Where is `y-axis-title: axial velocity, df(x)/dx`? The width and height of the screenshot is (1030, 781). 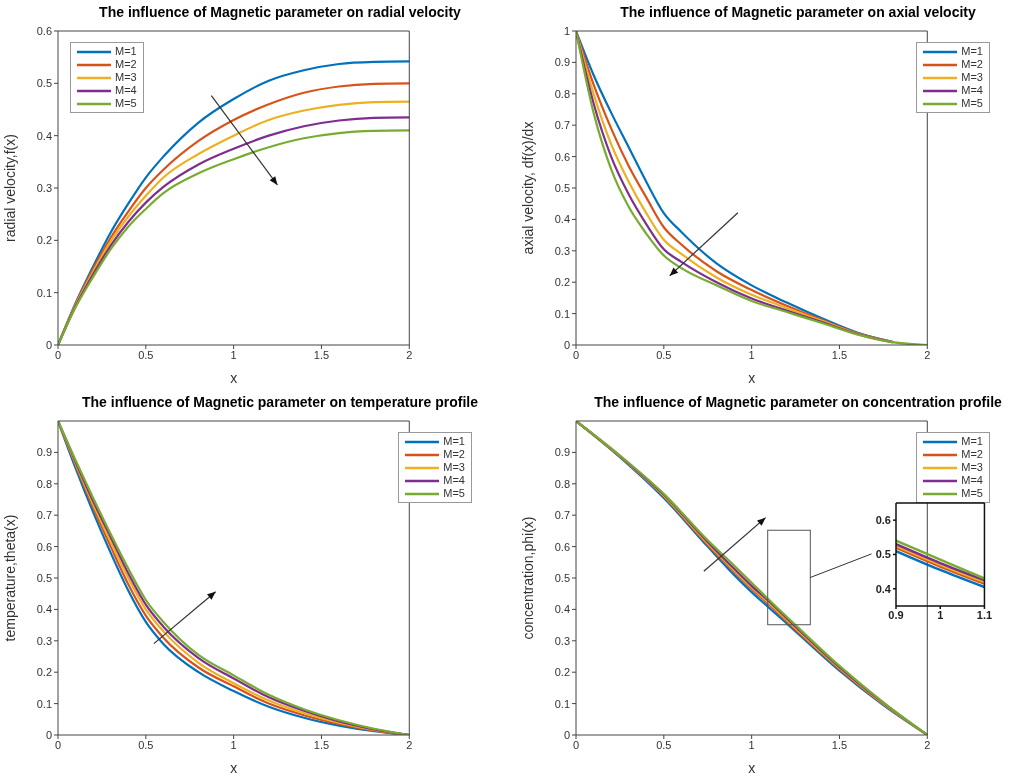 y-axis-title: axial velocity, df(x)/dx is located at coordinates (527, 188).